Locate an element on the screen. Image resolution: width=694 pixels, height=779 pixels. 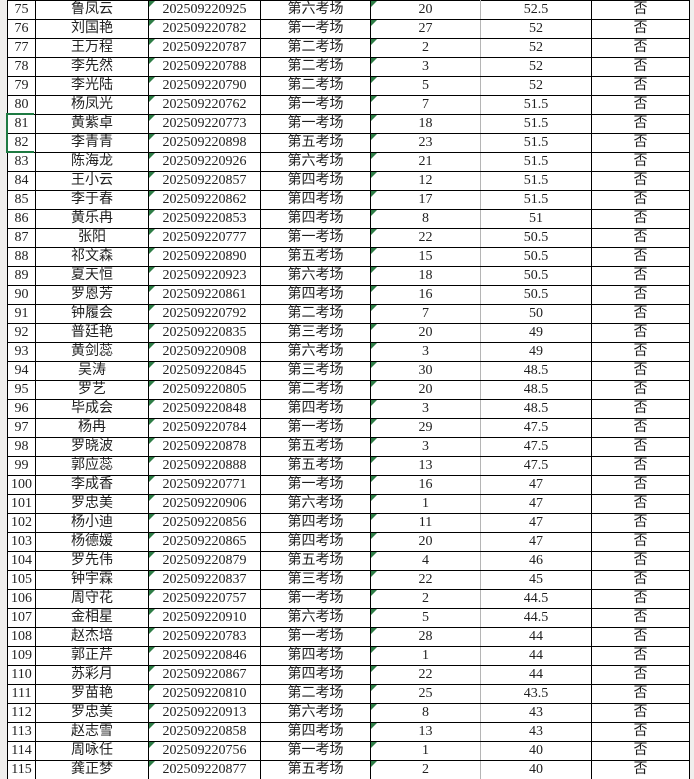
cell-seat-number: 11 is located at coordinates (425, 523).